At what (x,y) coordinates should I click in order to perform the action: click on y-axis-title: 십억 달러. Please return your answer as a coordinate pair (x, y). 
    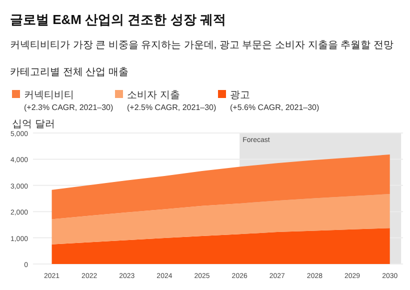
    Looking at the image, I should click on (33, 124).